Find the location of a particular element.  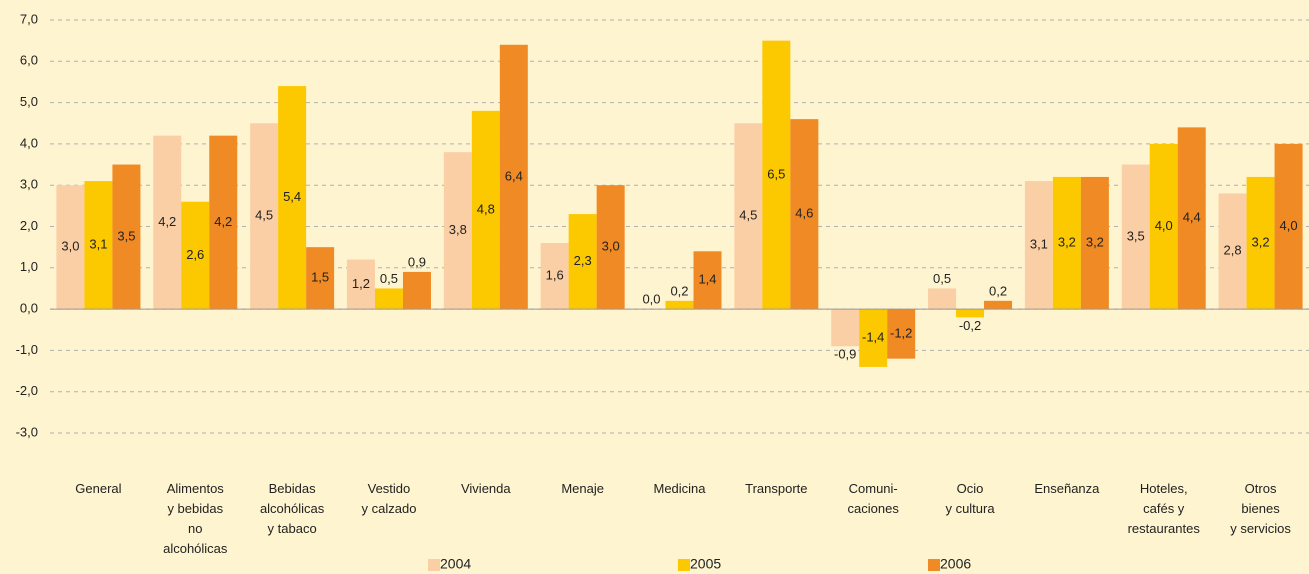

value-label: 3,1 is located at coordinates (98, 244).